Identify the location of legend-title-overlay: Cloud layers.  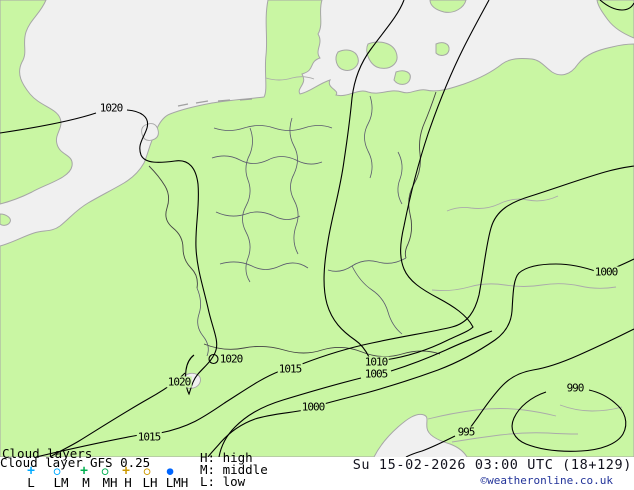
(47, 453).